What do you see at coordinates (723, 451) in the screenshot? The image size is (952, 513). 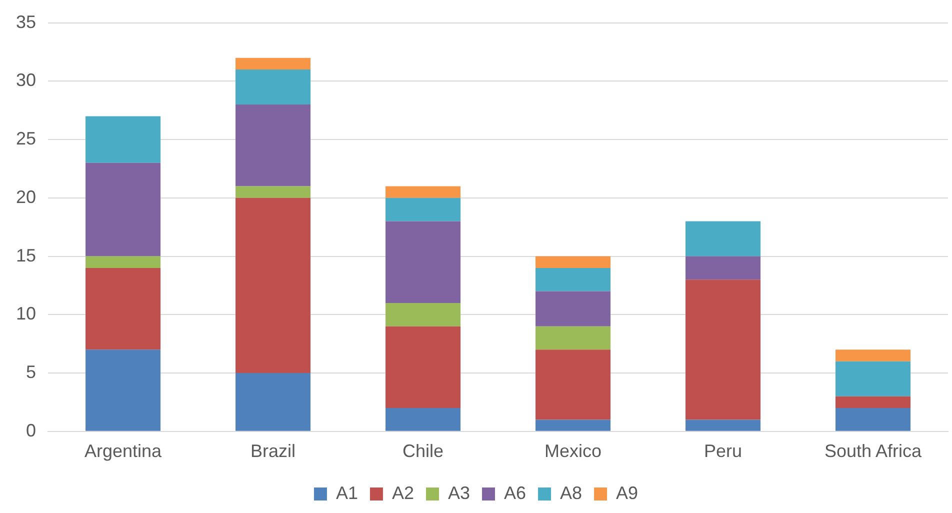 I see `x-tick-label: Peru` at bounding box center [723, 451].